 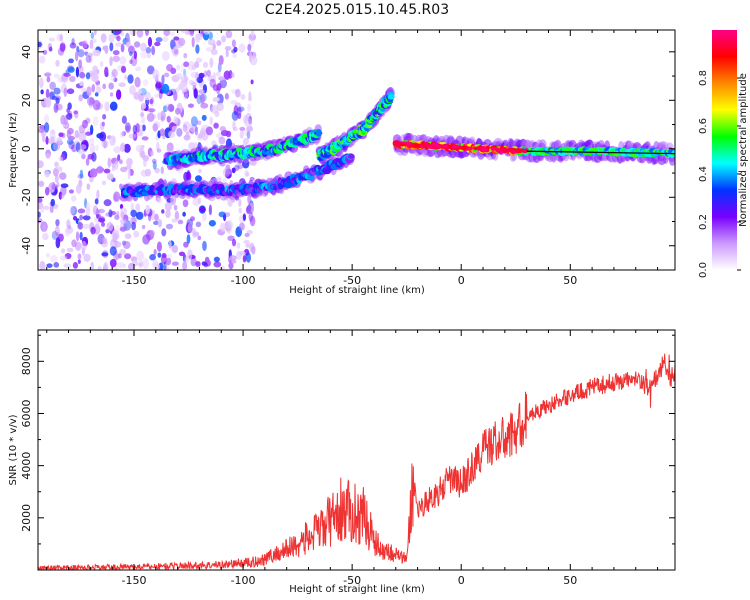 What do you see at coordinates (26, 100) in the screenshot?
I see `y-tick-label: 20` at bounding box center [26, 100].